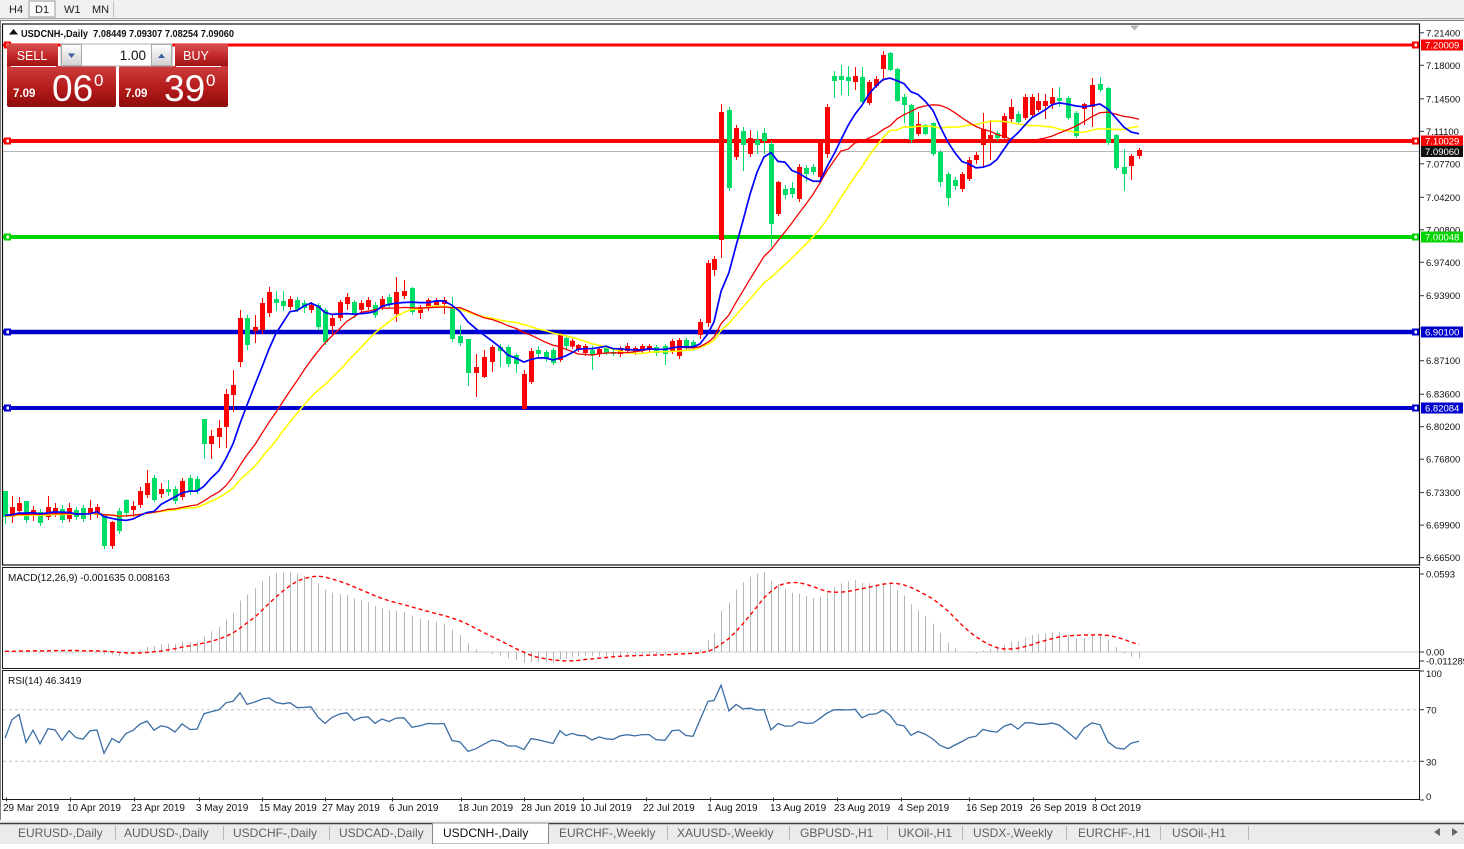  What do you see at coordinates (925, 833) in the screenshot?
I see `svg-text: UKOil-,H1` at bounding box center [925, 833].